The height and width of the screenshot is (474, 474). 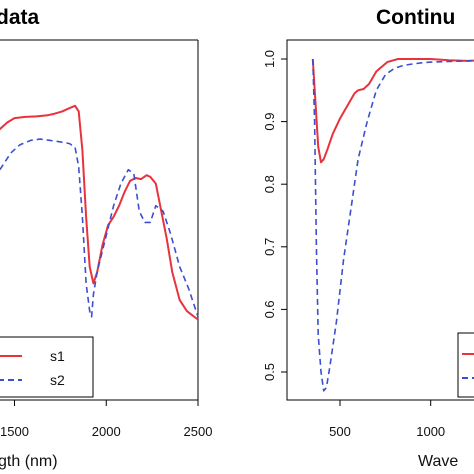 What do you see at coordinates (274, 215) in the screenshot?
I see `right-y-ticks: 0.5 0.6 0.7 0.8 0.9 1.0` at bounding box center [274, 215].